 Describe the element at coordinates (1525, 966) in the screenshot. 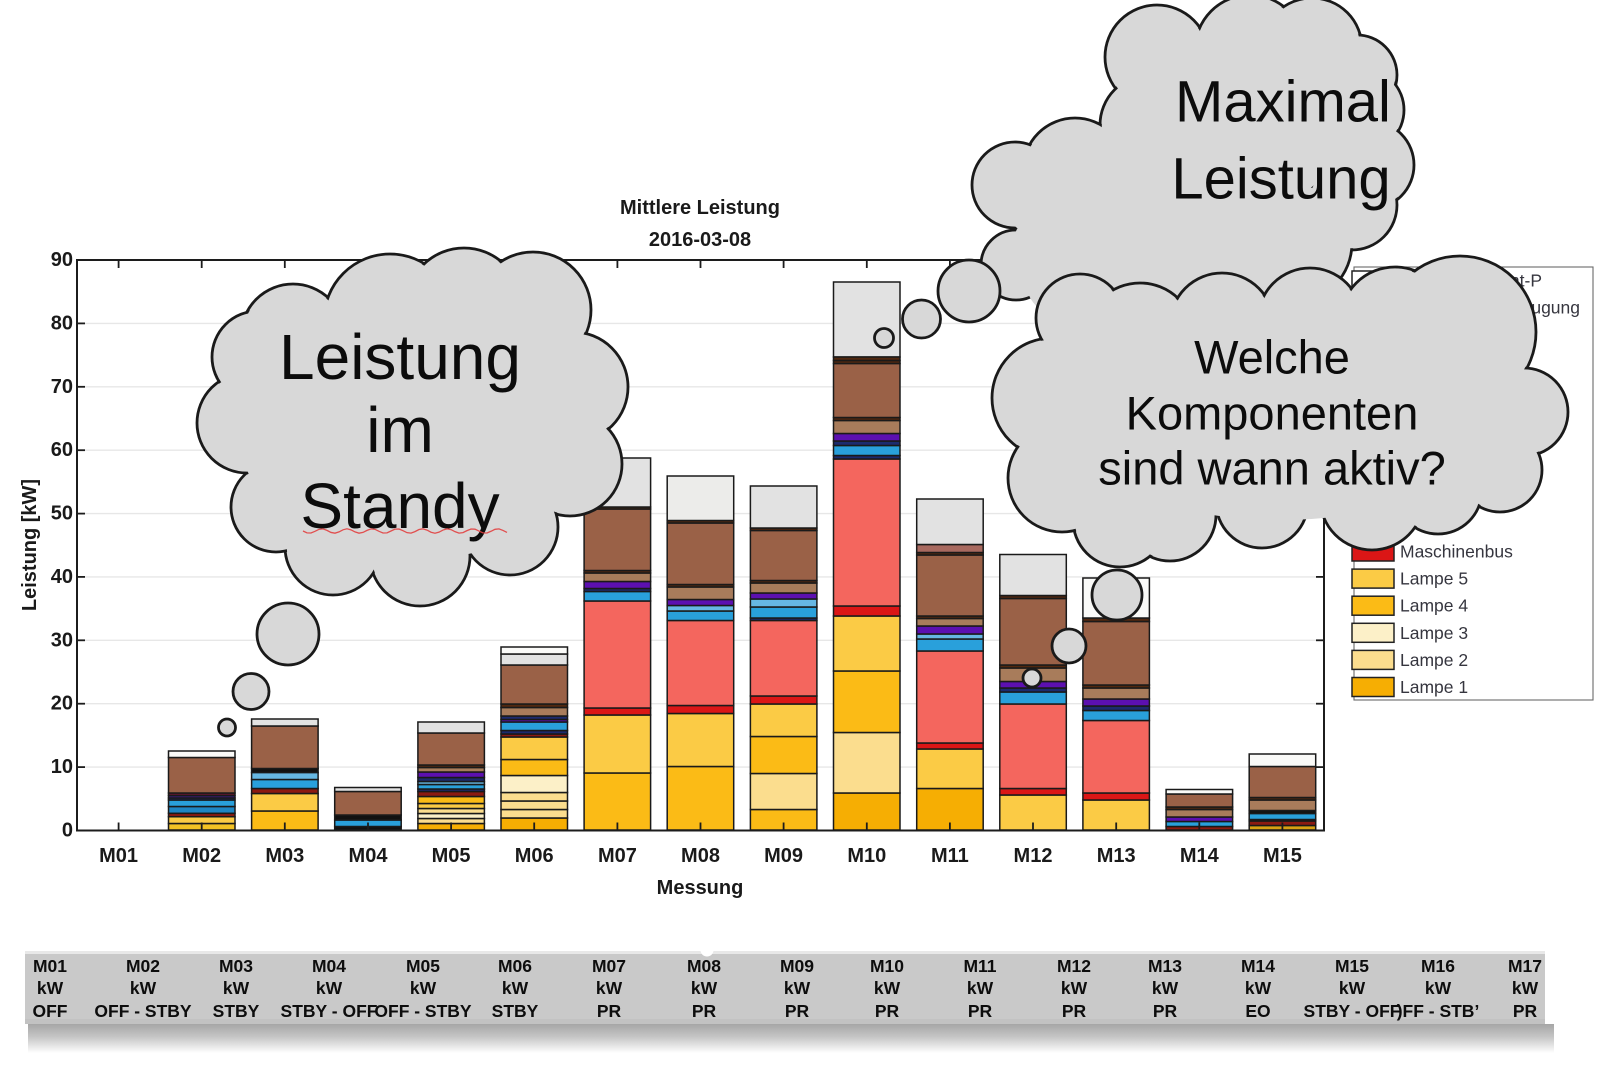

I see `svg-text: M17` at that location.